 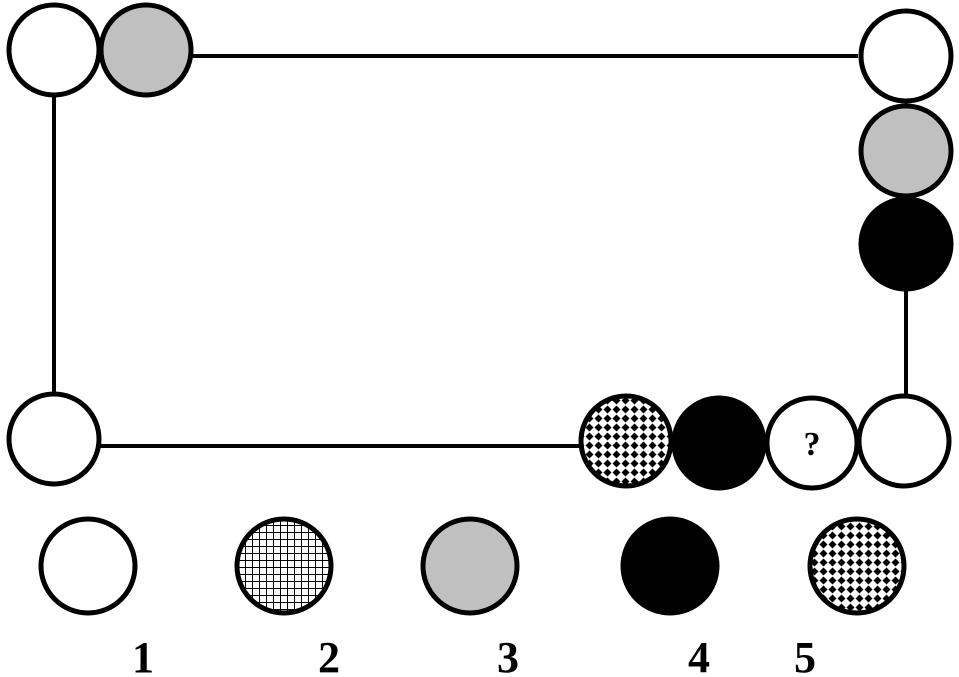 What do you see at coordinates (906, 151) in the screenshot?
I see `track-circle-right-gray` at bounding box center [906, 151].